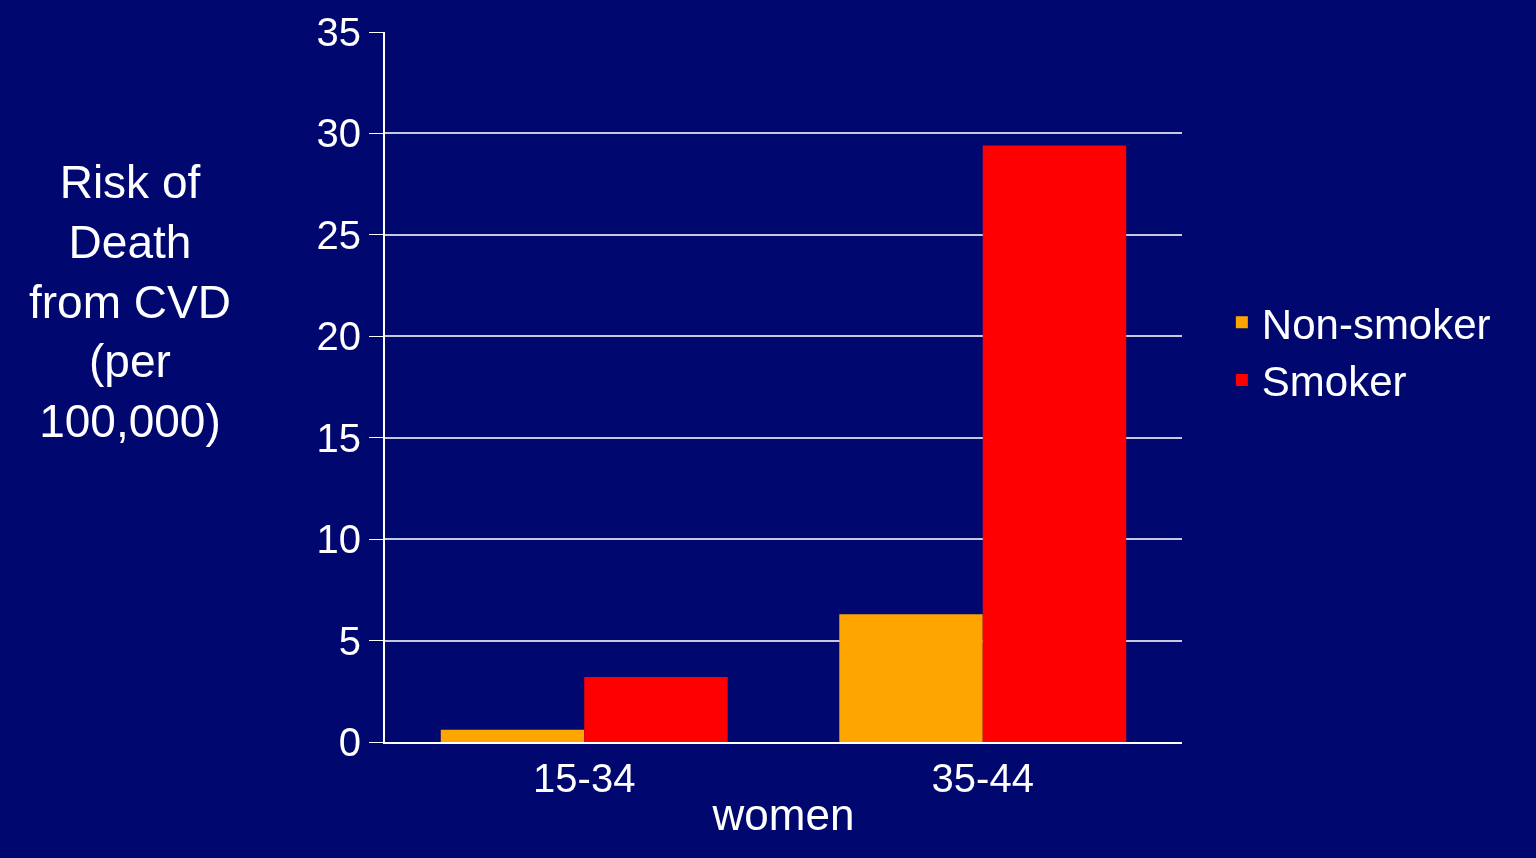  What do you see at coordinates (130, 302) in the screenshot?
I see `y-axis-title: Risk of Death from CVD (per 100,000)` at bounding box center [130, 302].